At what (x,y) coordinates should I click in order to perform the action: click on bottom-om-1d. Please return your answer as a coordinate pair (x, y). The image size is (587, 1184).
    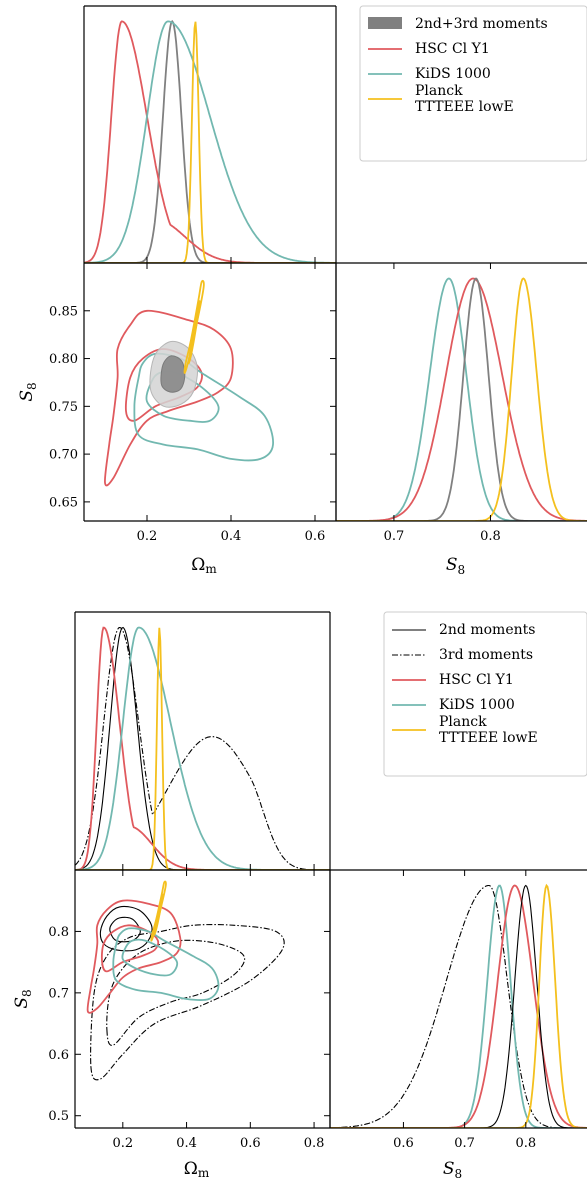
    Looking at the image, I should click on (202, 748).